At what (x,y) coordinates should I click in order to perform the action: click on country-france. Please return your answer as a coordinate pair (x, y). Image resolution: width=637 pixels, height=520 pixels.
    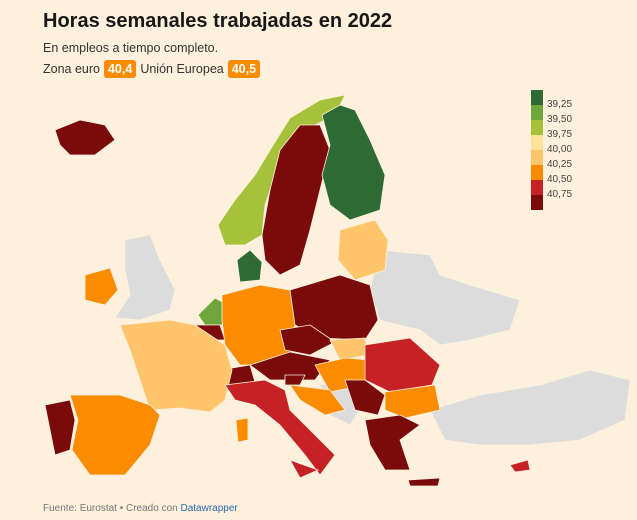
    Looking at the image, I should click on (176, 366).